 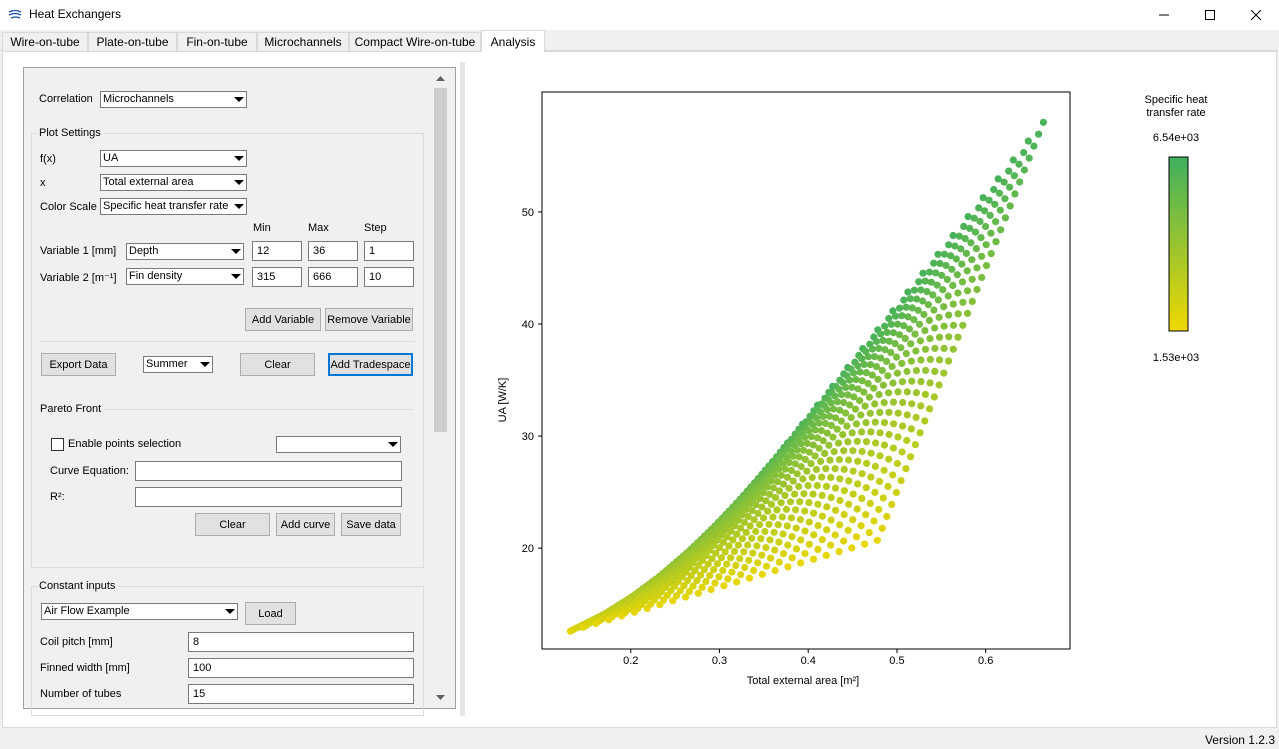 What do you see at coordinates (173, 158) in the screenshot?
I see `fx-select: UA` at bounding box center [173, 158].